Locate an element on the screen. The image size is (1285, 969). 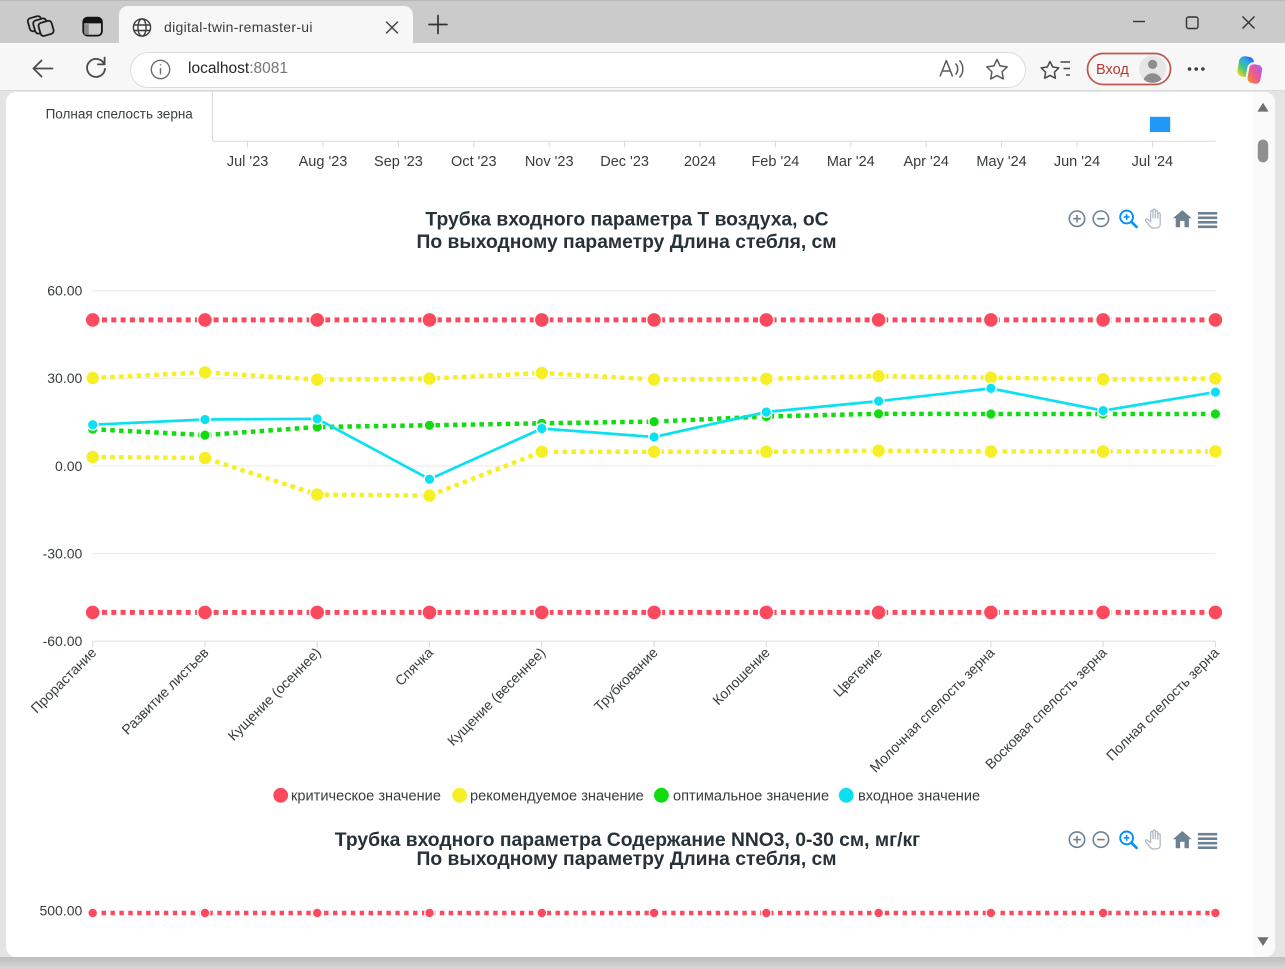
svg-text: 30.00 is located at coordinates (64, 378).